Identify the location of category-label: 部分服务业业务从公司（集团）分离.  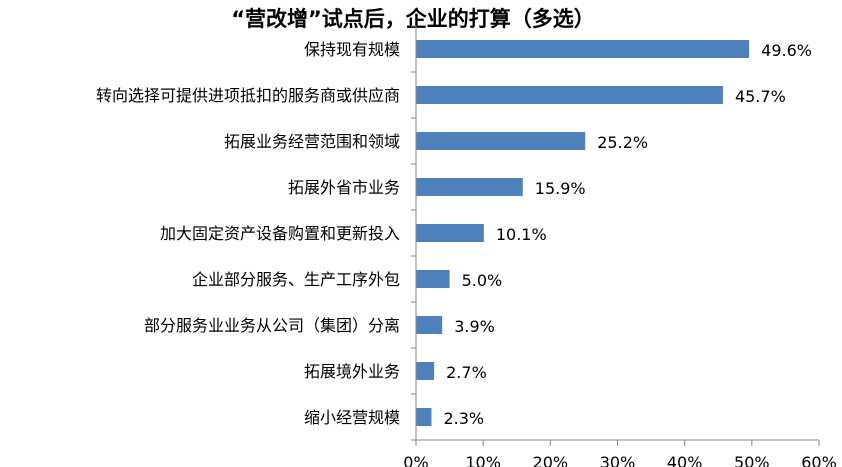
(272, 325).